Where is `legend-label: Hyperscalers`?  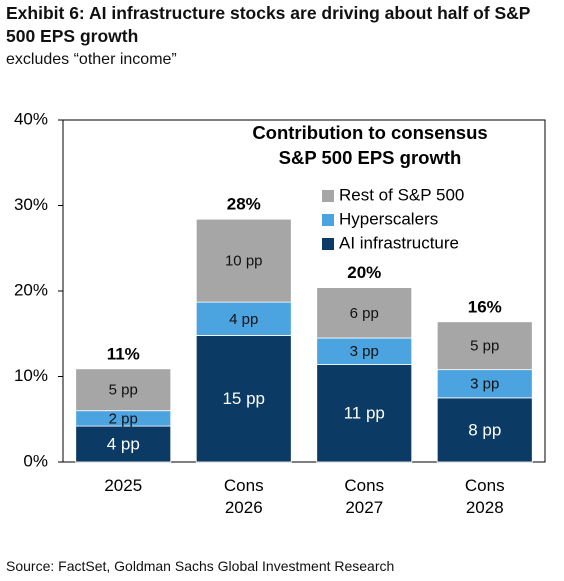 legend-label: Hyperscalers is located at coordinates (388, 218).